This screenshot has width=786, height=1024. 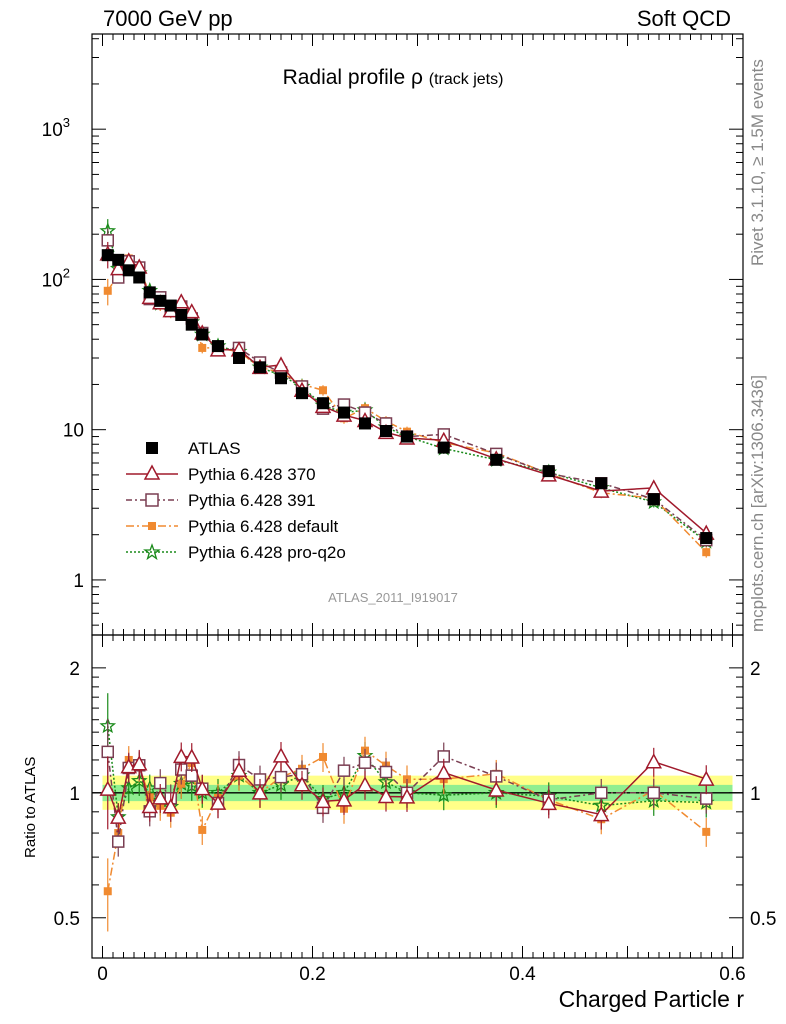 What do you see at coordinates (312, 974) in the screenshot?
I see `x-tick-label: 0.2` at bounding box center [312, 974].